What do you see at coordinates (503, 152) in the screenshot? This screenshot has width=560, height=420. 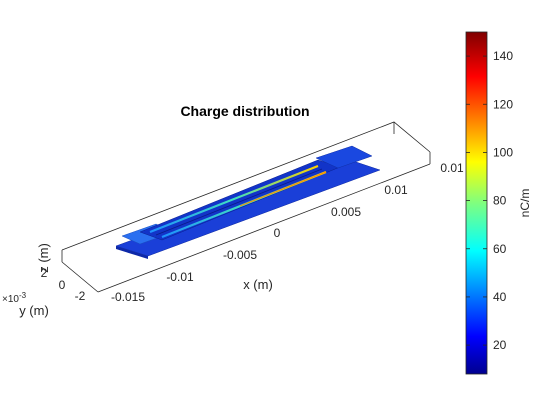 I see `colorbar-tick-label: 100` at bounding box center [503, 152].